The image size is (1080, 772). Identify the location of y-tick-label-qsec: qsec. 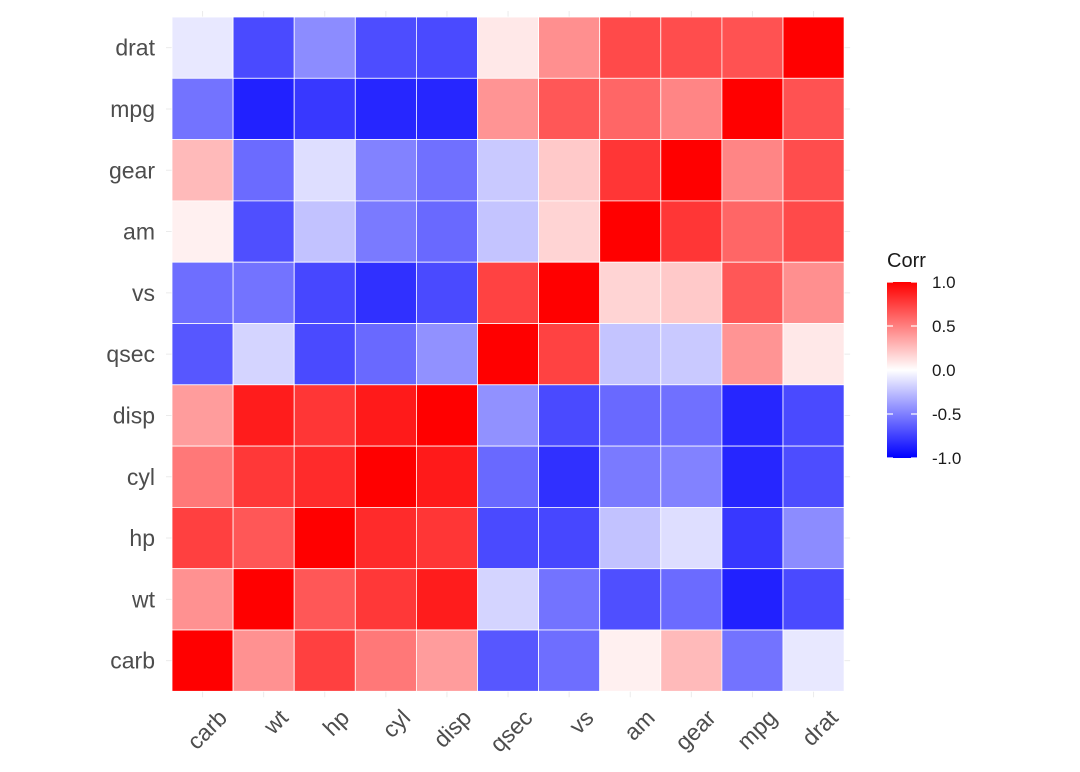
(130, 354).